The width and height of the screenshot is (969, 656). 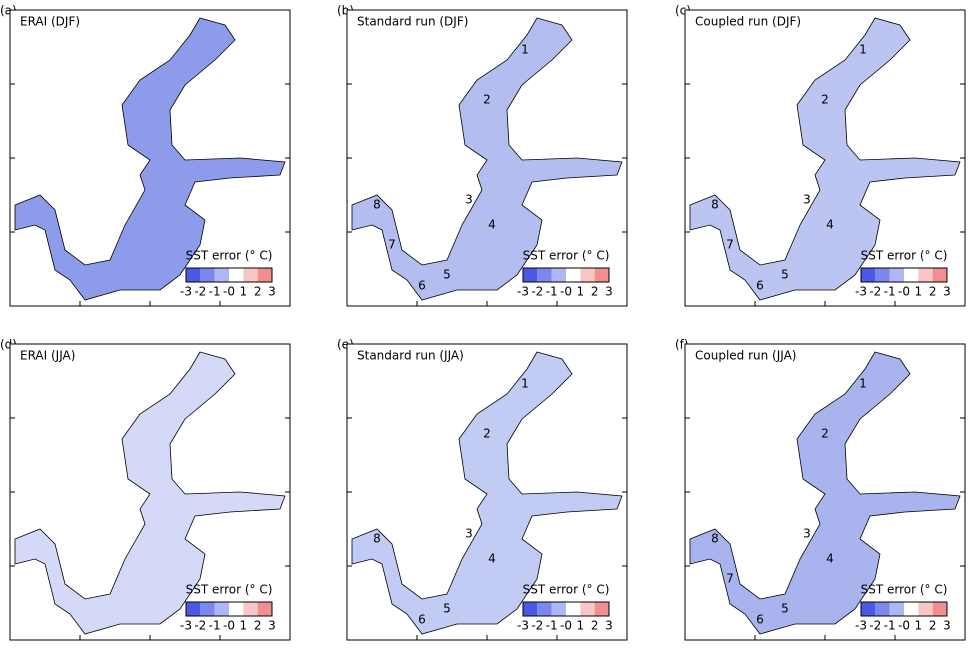 What do you see at coordinates (150, 158) in the screenshot?
I see `panel: ERAI (DJF) SST error (° C) -3 -2 -1 -0 1 2 3` at bounding box center [150, 158].